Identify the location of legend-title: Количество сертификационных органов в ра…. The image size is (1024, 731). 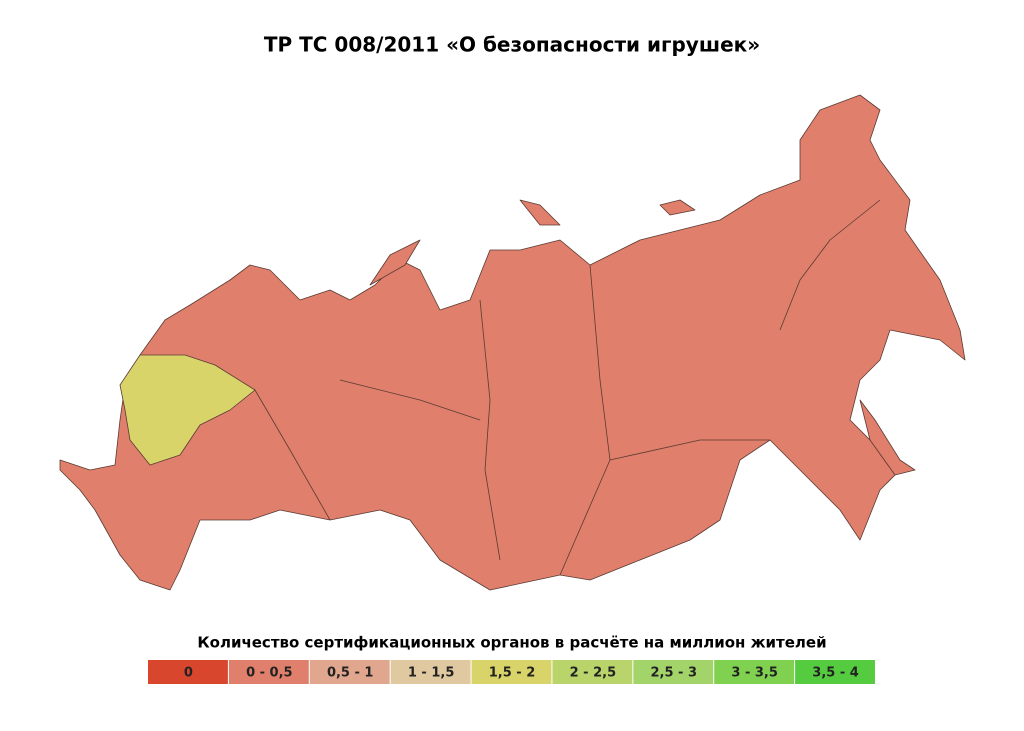
(511, 643).